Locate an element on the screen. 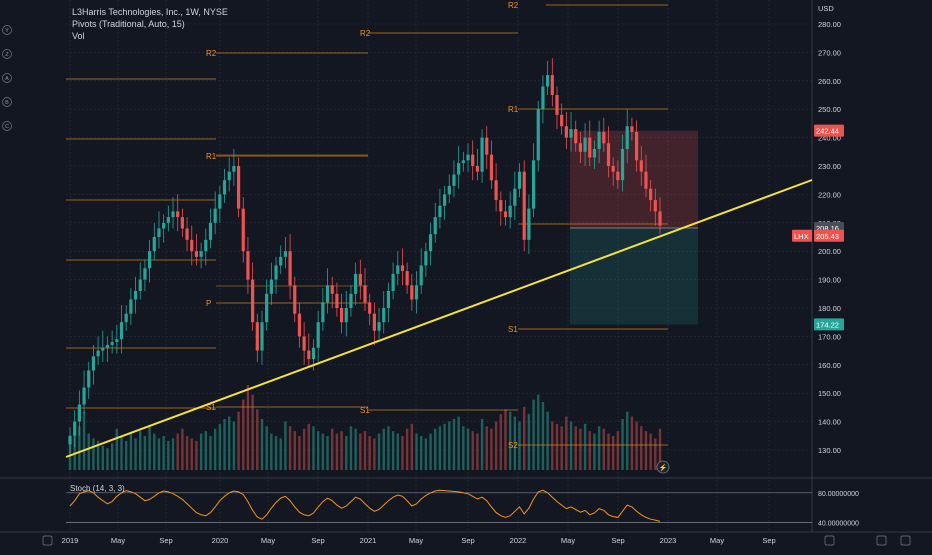 The height and width of the screenshot is (555, 932). symbol-title: L3Harris Technologies, Inc., 1W, NYSE is located at coordinates (150, 12).